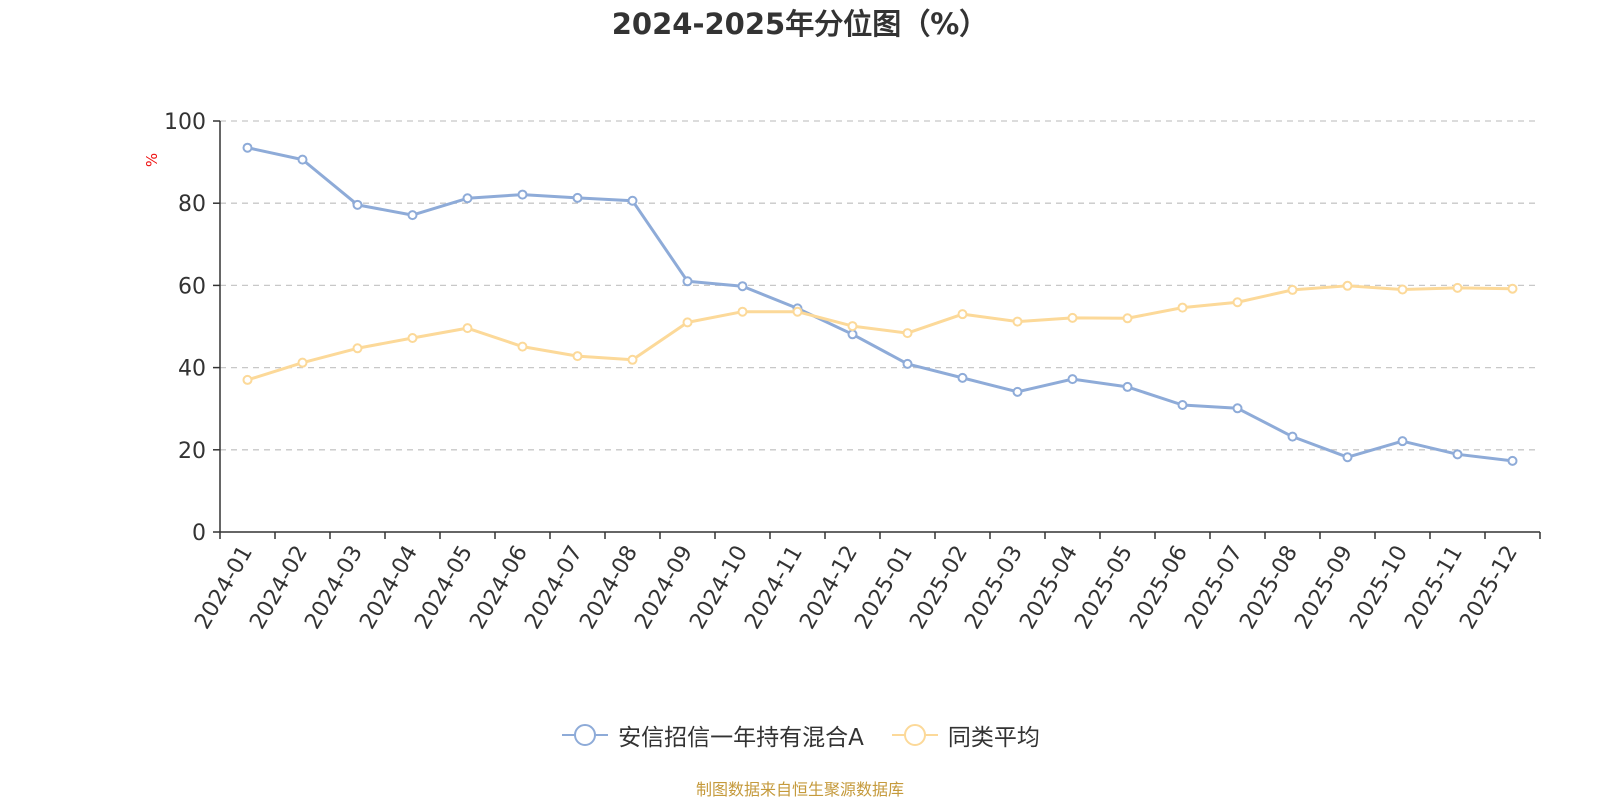 The height and width of the screenshot is (800, 1600). What do you see at coordinates (914, 735) in the screenshot?
I see `legend-peer-average-symbol-icon` at bounding box center [914, 735].